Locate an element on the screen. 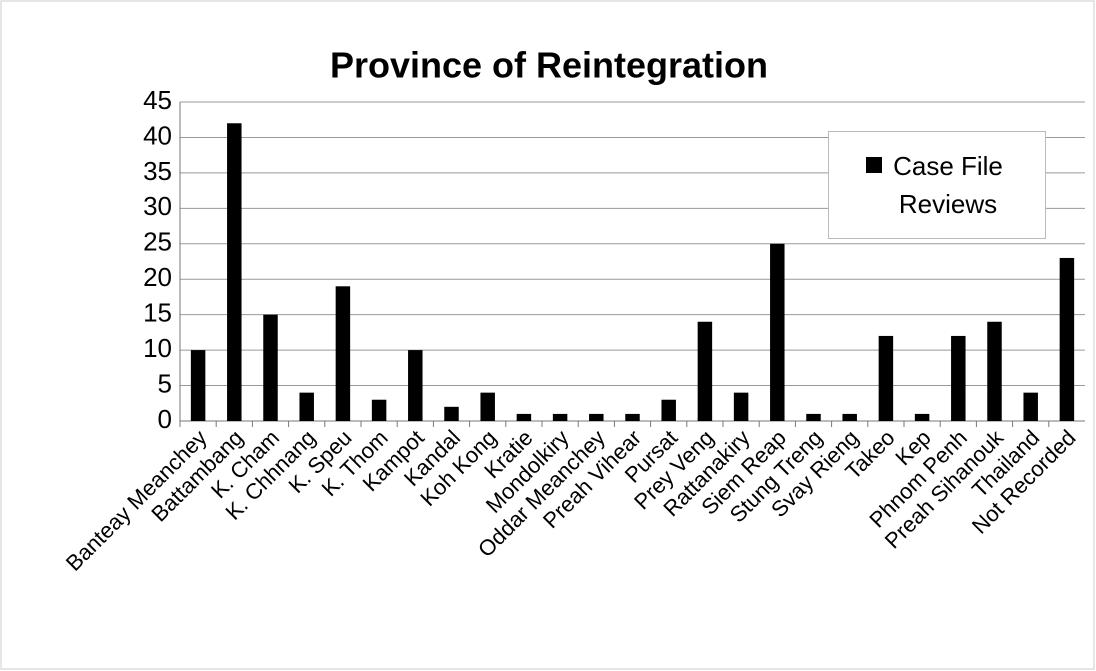 The height and width of the screenshot is (671, 1096). legend: Case File Reviews is located at coordinates (937, 185).